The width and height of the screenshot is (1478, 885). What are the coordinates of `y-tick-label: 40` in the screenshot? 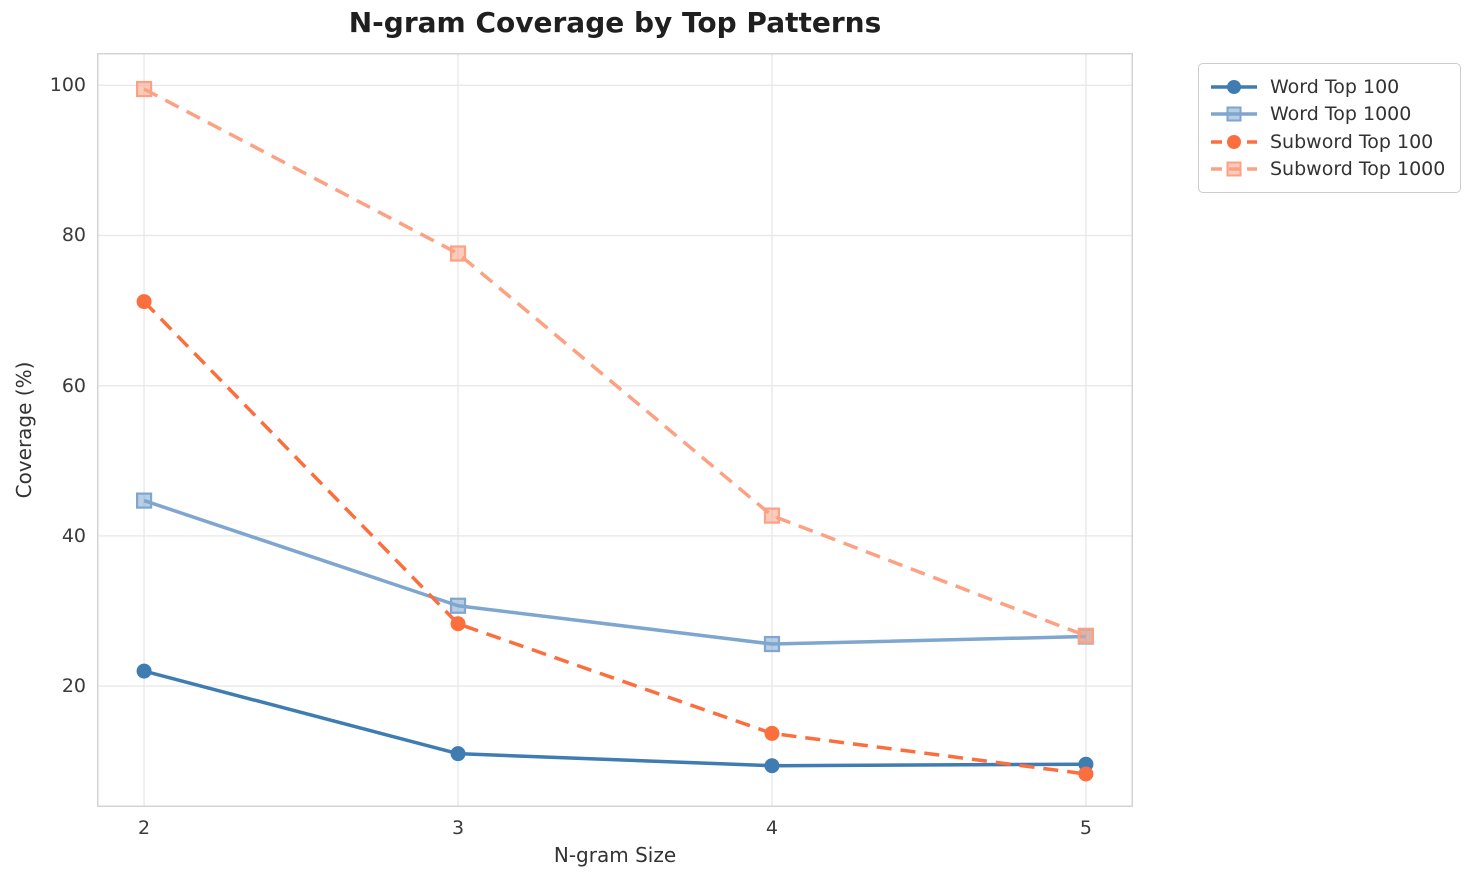 It's located at (73, 535).